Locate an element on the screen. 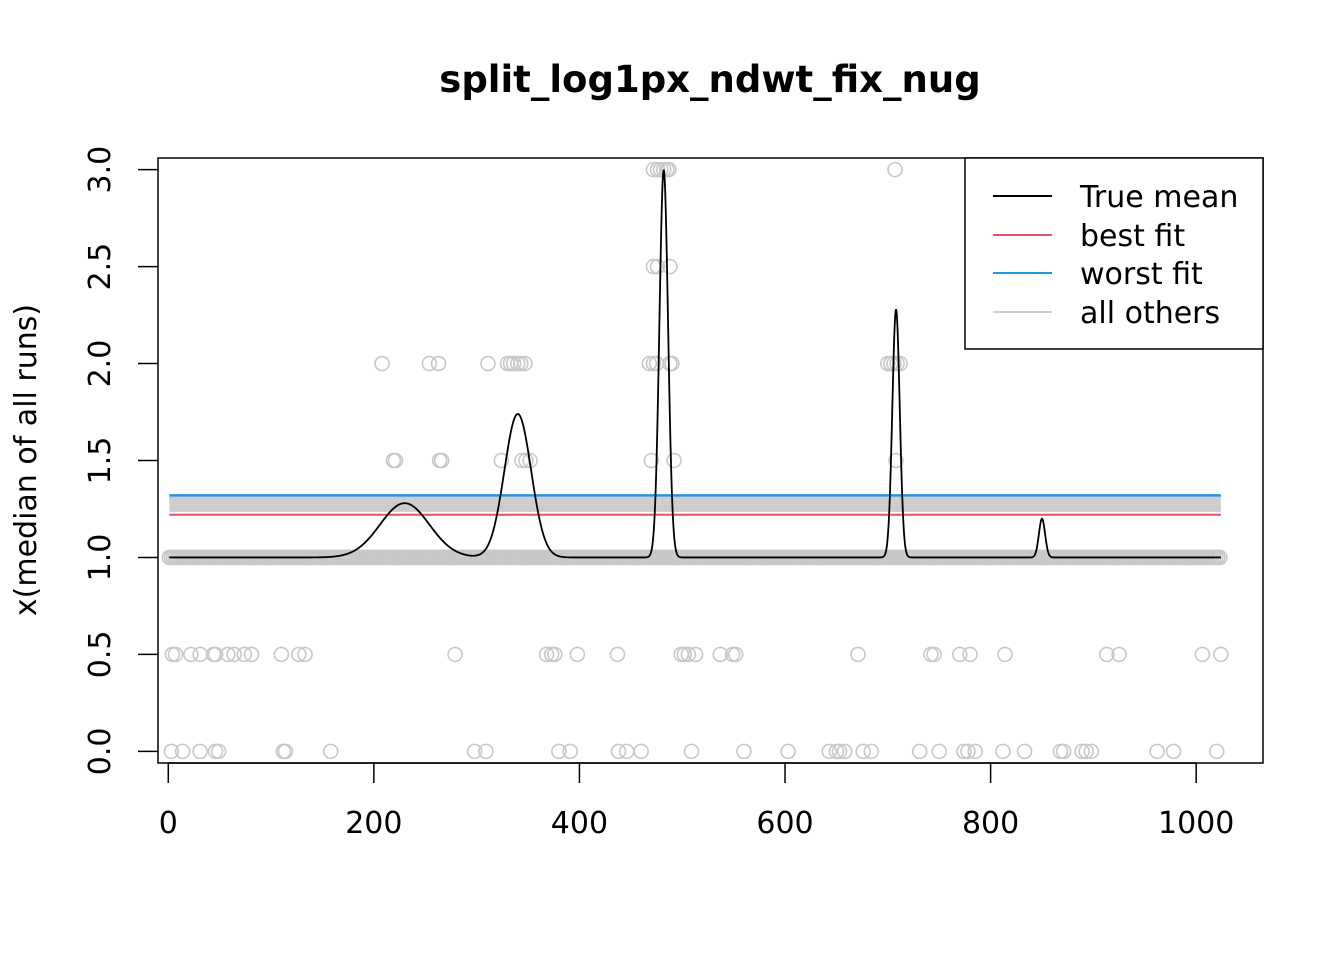 The width and height of the screenshot is (1344, 960). x-tick-label: 1000 is located at coordinates (1196, 823).